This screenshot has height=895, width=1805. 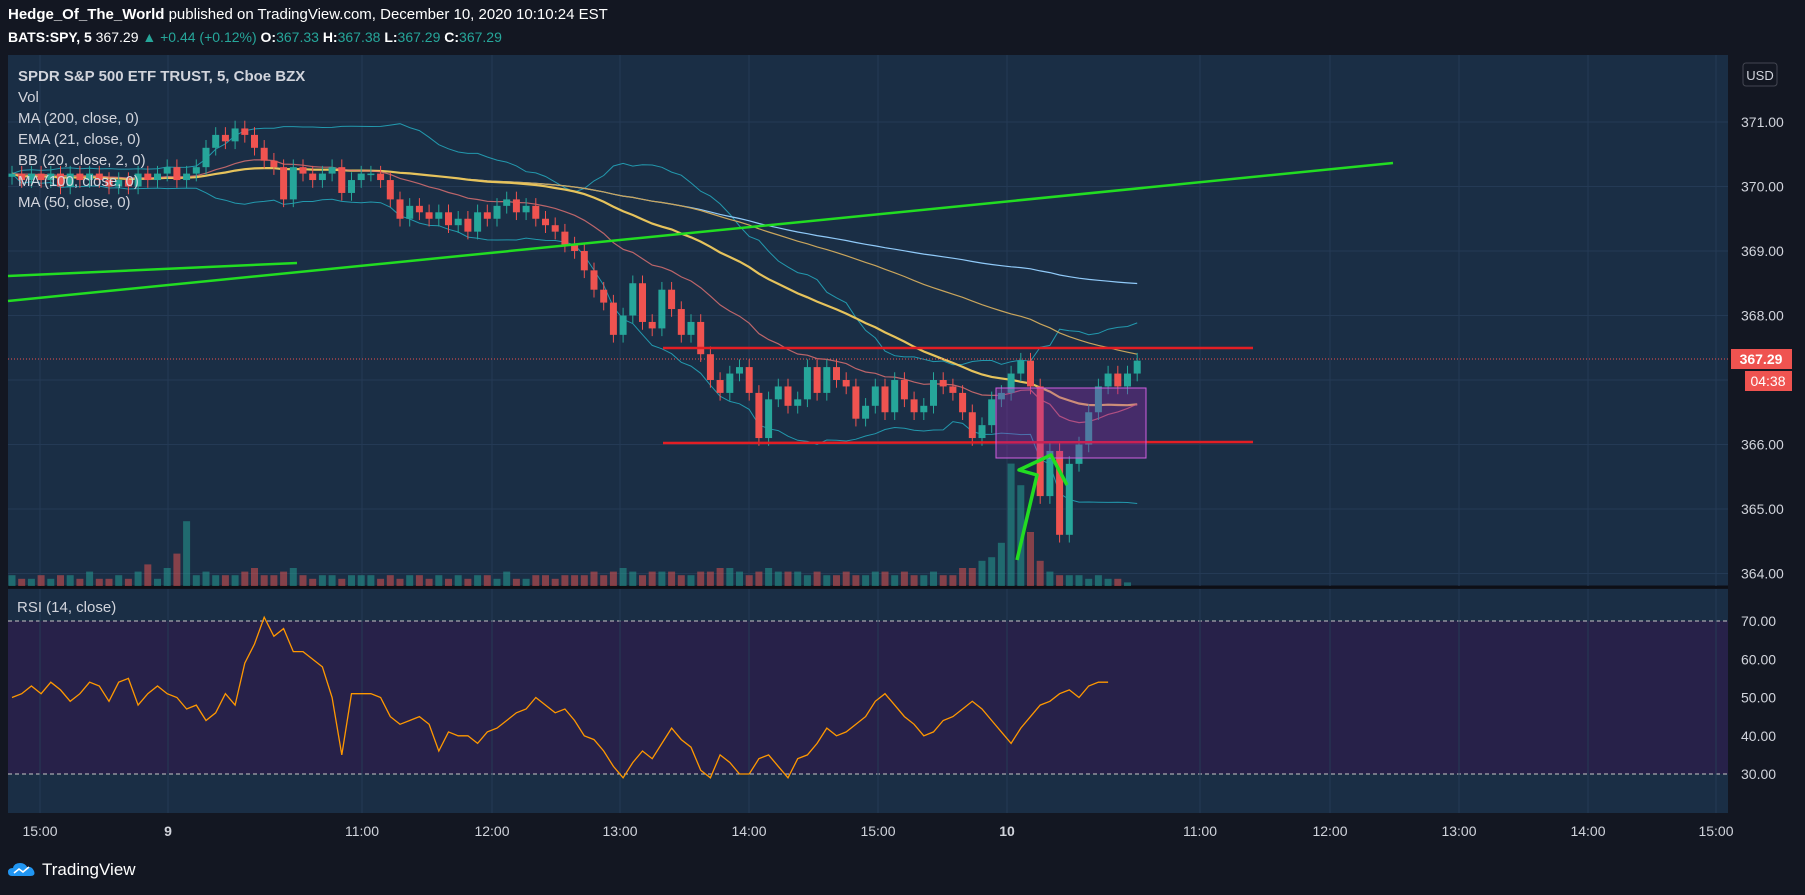 What do you see at coordinates (1762, 187) in the screenshot?
I see `y-tick-label: 370.00` at bounding box center [1762, 187].